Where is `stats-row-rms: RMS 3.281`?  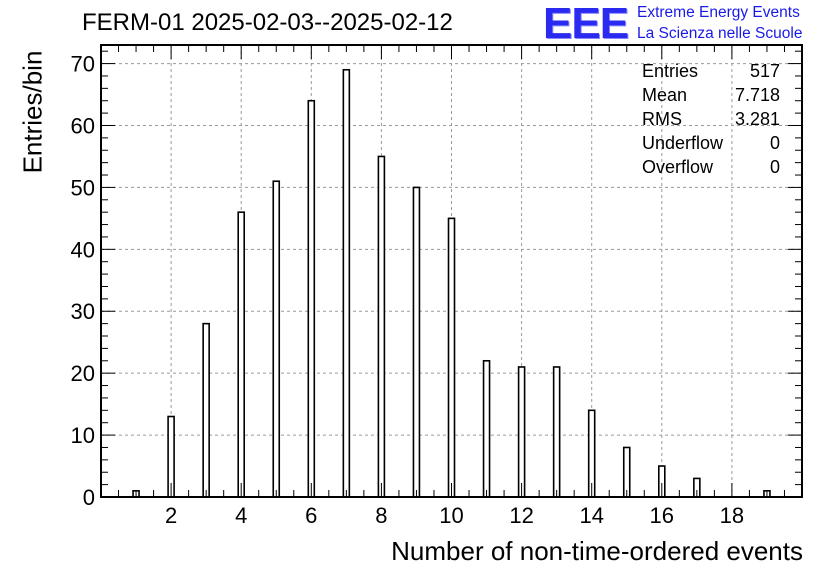 stats-row-rms: RMS 3.281 is located at coordinates (711, 119).